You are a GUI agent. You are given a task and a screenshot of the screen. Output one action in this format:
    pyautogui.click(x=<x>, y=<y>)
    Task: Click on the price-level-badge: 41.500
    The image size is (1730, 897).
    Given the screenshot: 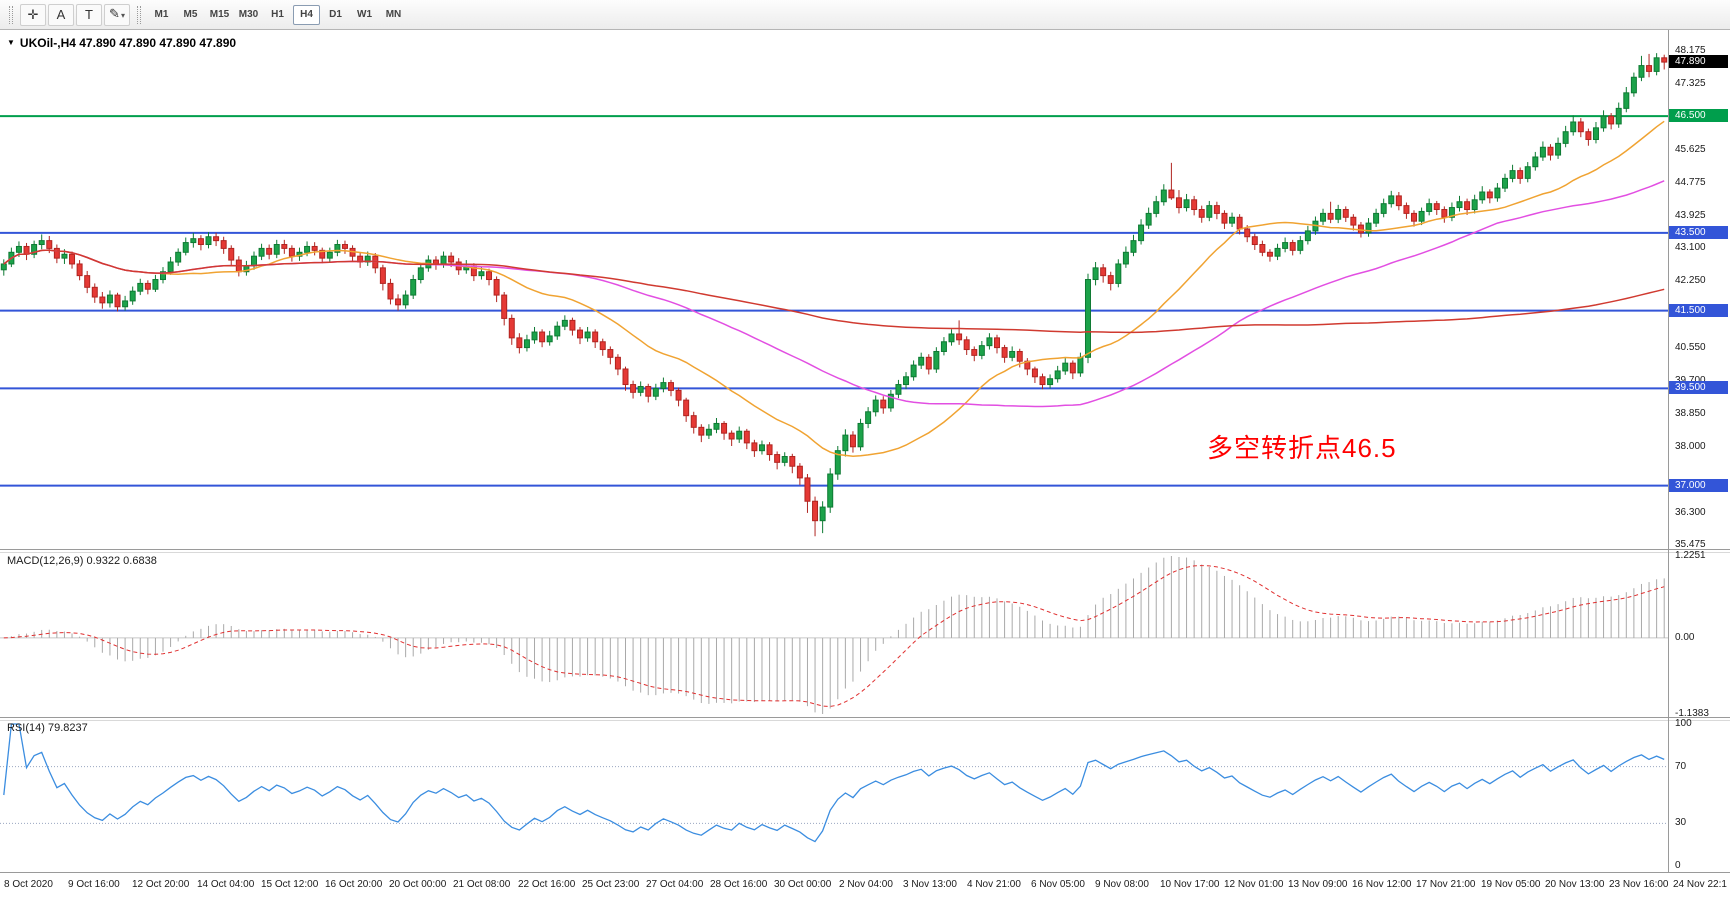 What is the action you would take?
    pyautogui.click(x=1698, y=310)
    